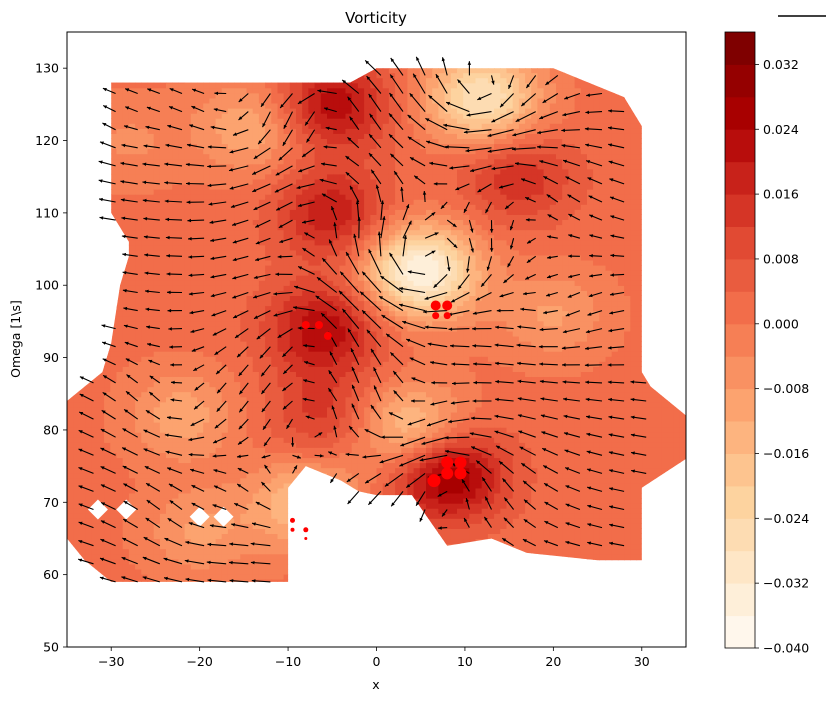 The image size is (826, 701). Describe the element at coordinates (781, 194) in the screenshot. I see `colorbar-tick-label: 0.016` at that location.